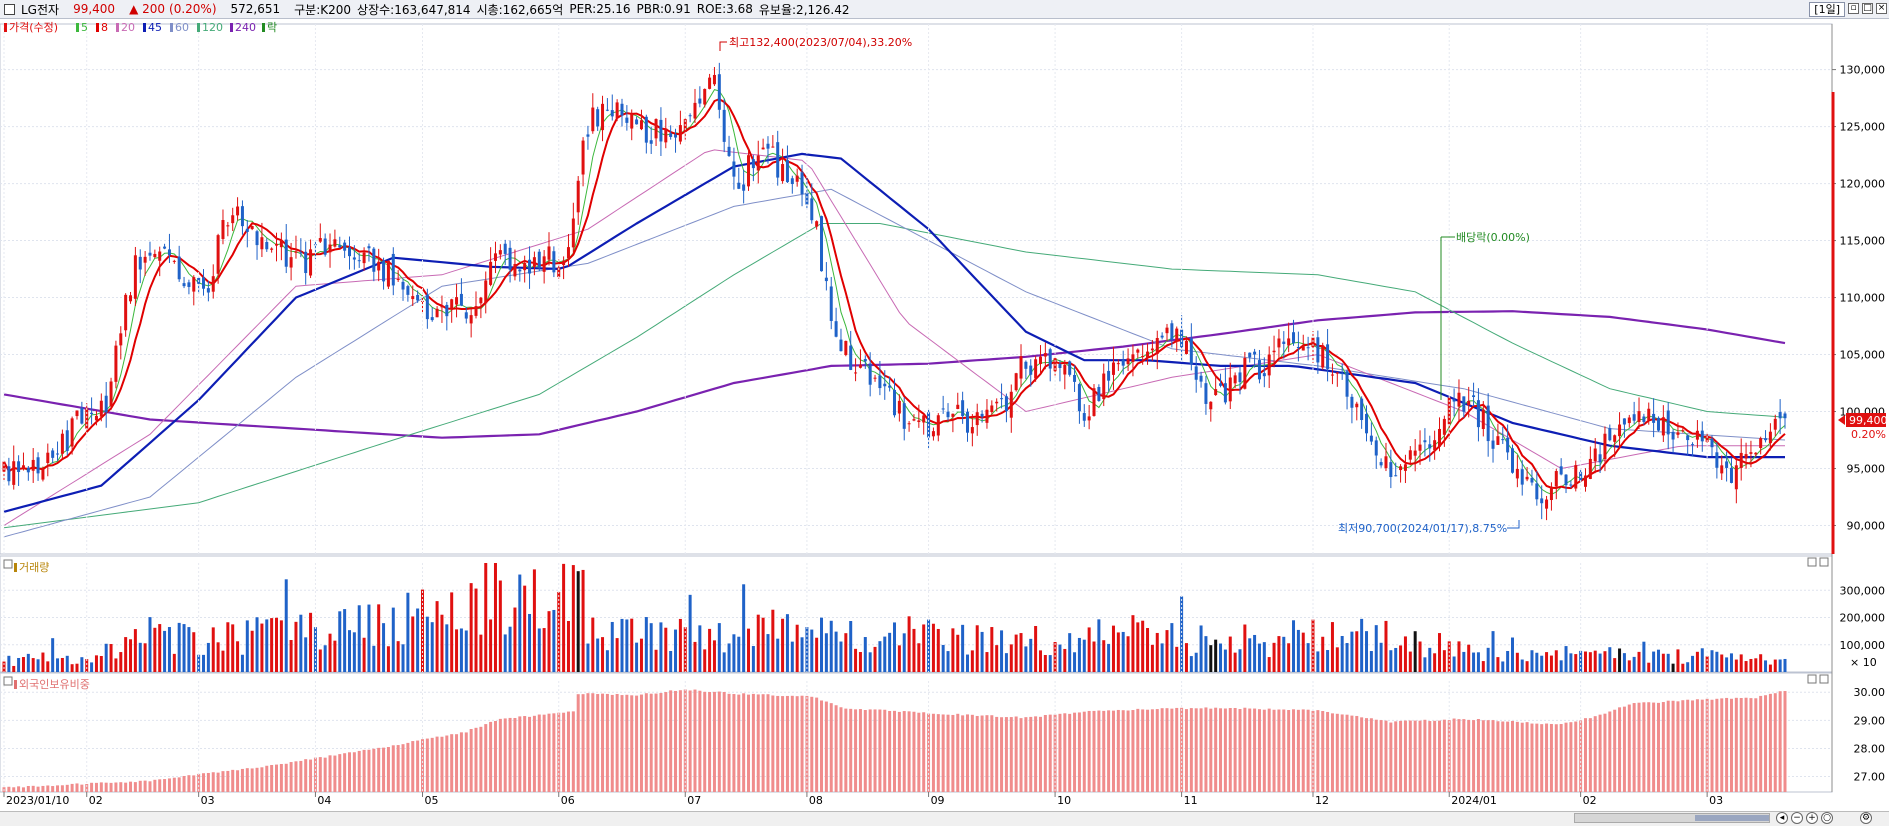 This screenshot has height=826, width=1889. What do you see at coordinates (1812, 562) in the screenshot?
I see `volume-panel-min-button` at bounding box center [1812, 562].